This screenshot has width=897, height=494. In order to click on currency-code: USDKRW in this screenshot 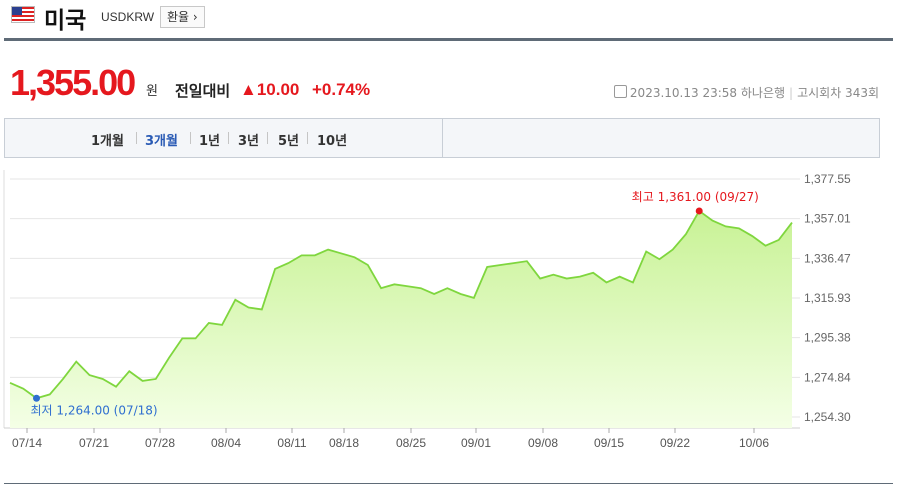, I will do `click(128, 17)`.